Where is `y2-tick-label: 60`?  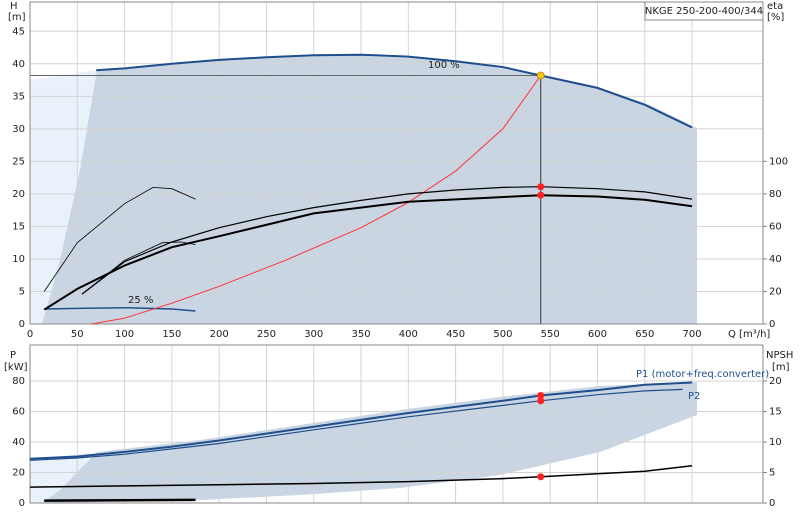 y2-tick-label: 60 is located at coordinates (775, 226).